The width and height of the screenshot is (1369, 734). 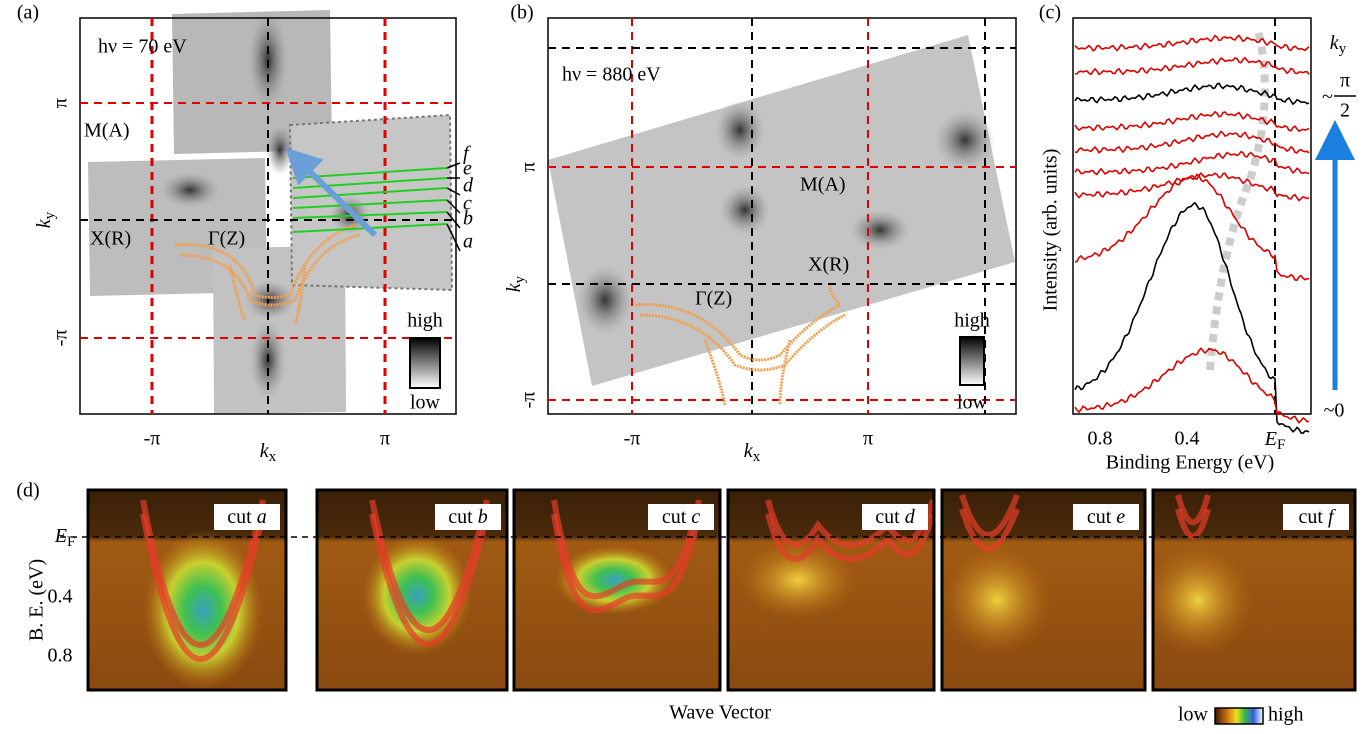 I want to click on cut-label: cut b, so click(x=467, y=517).